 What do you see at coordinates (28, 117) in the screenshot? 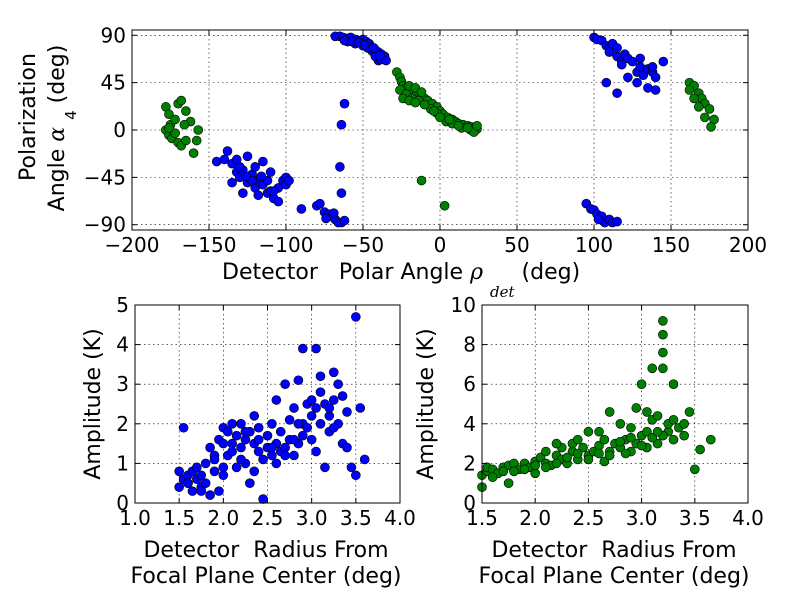
I see `top-ylabel-line1: Polarization` at bounding box center [28, 117].